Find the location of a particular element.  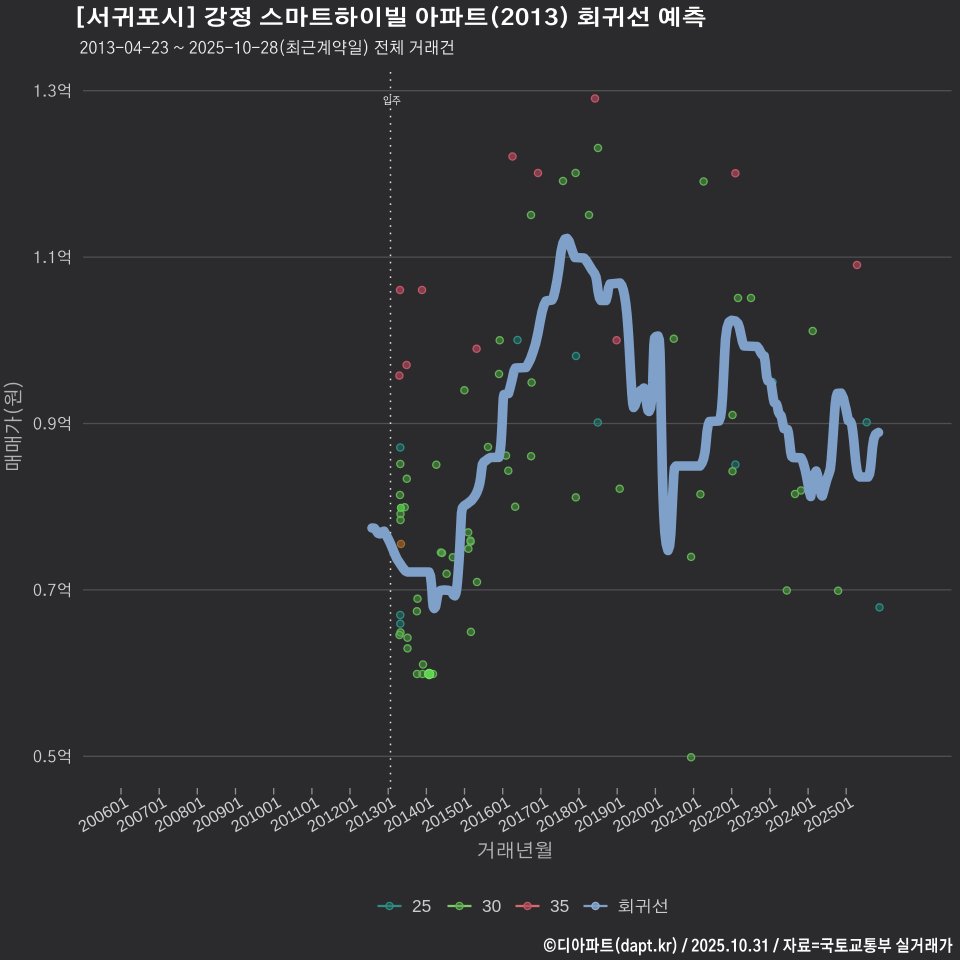

svg-text: 35 is located at coordinates (559, 906).